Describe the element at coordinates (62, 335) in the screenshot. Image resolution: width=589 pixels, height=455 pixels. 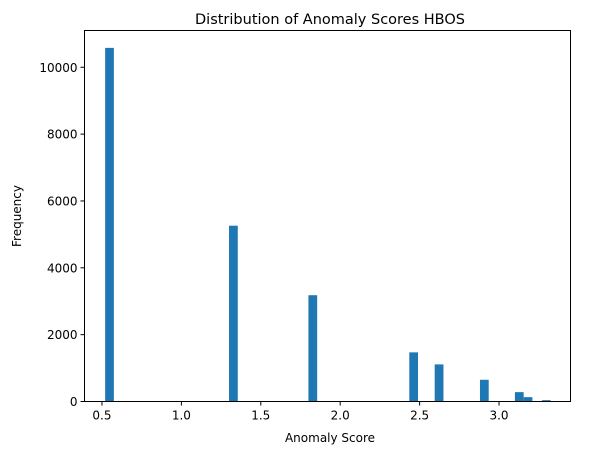
I see `y-tick-label: 2000` at that location.